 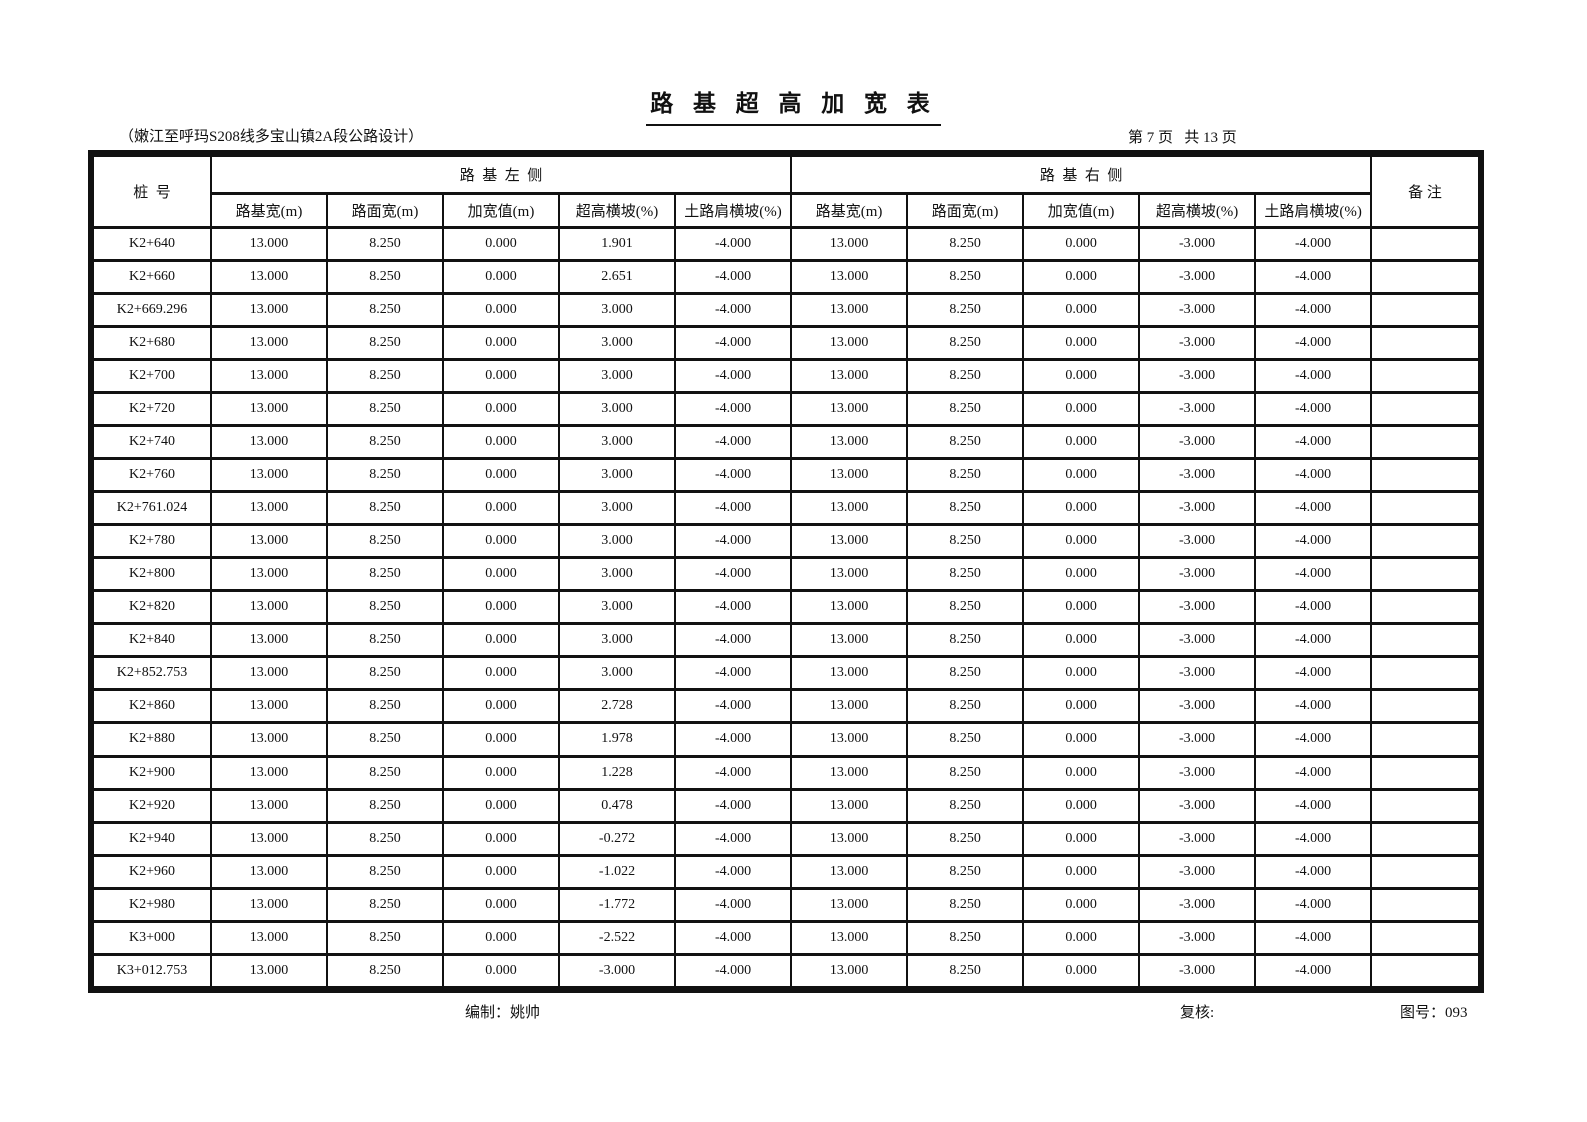 I want to click on left-value-cell: -3.000, so click(x=617, y=971).